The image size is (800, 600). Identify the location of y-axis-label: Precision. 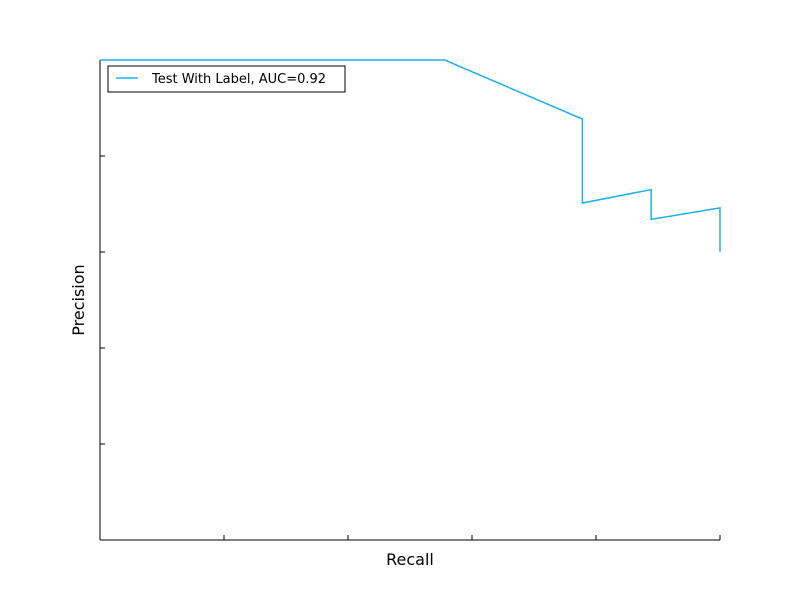
(78, 299).